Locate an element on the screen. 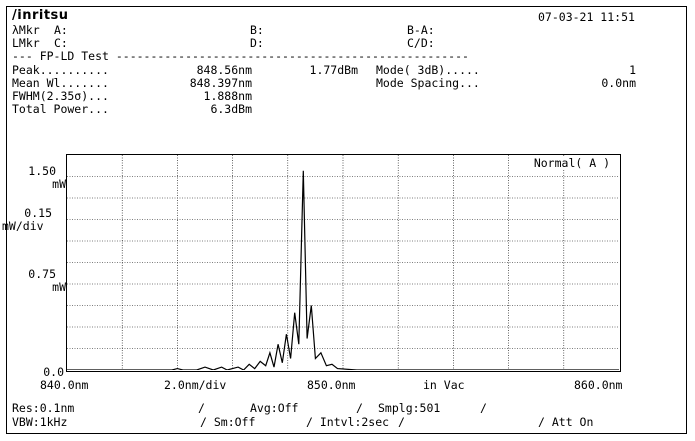 The height and width of the screenshot is (441, 695). anritsu-logo: /inritsu is located at coordinates (40, 15).